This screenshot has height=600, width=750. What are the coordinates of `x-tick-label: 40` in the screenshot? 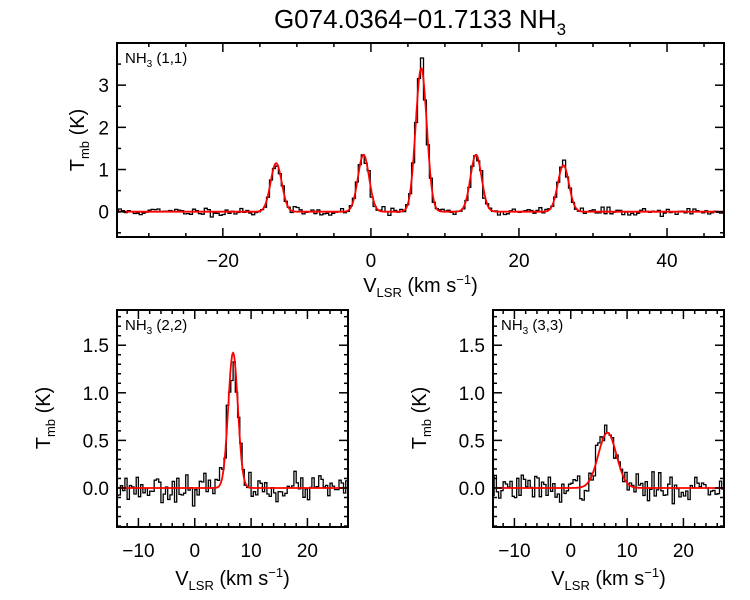 It's located at (666, 261).